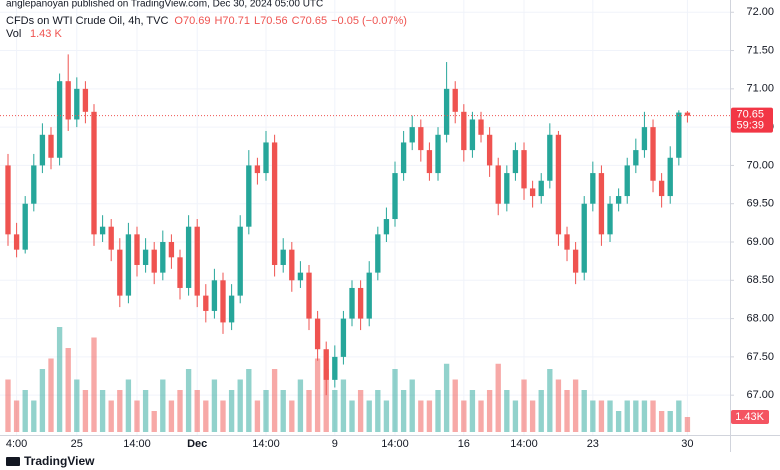  Describe the element at coordinates (750, 416) in the screenshot. I see `volume-axis-box` at that location.